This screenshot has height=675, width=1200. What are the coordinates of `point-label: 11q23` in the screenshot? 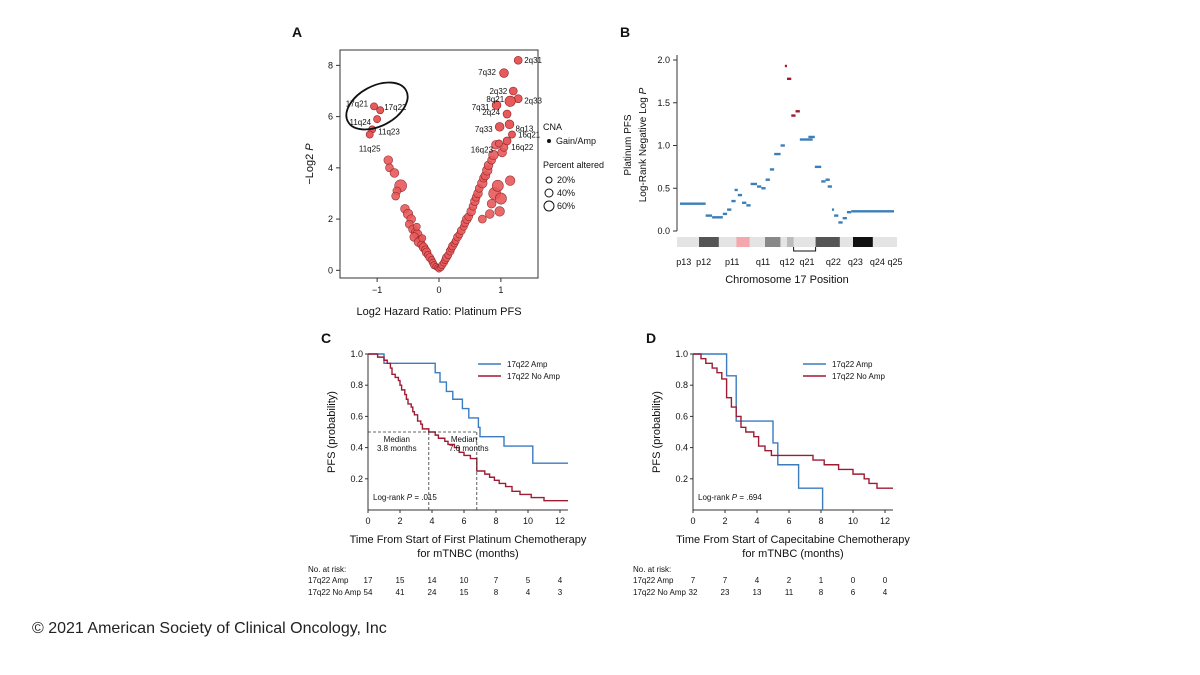 It's located at (389, 131).